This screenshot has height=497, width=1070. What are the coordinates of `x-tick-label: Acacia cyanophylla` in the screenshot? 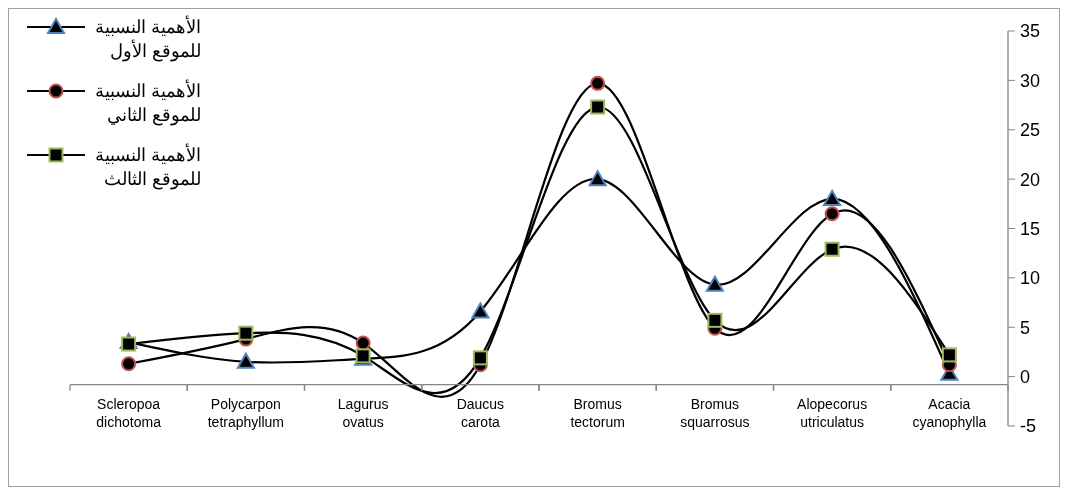 It's located at (949, 412).